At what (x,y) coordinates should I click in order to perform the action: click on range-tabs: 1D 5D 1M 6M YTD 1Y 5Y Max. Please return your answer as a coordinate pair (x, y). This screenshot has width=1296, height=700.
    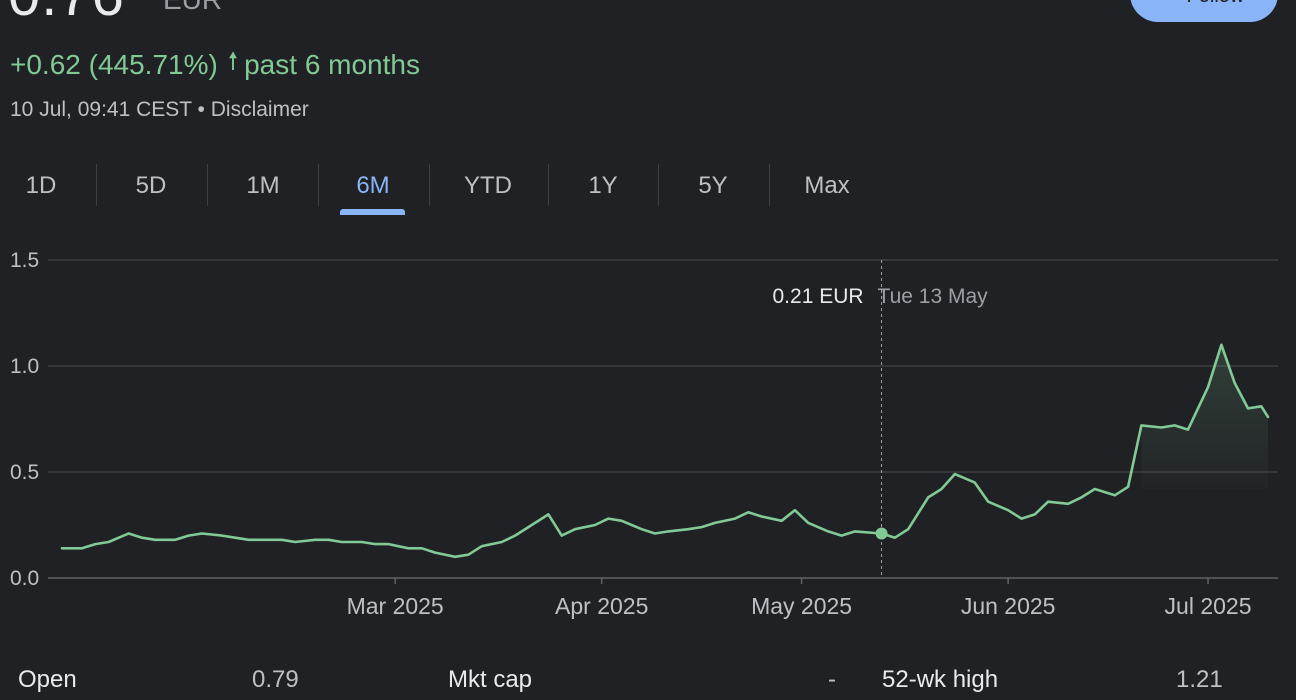
    Looking at the image, I should click on (440, 190).